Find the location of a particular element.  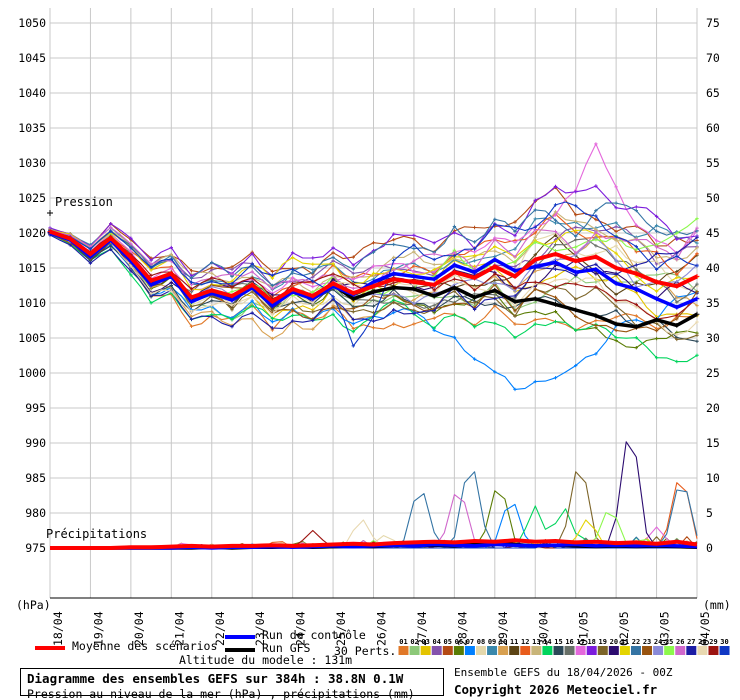

left-axis-tick-label: 1020 is located at coordinates (32, 233).